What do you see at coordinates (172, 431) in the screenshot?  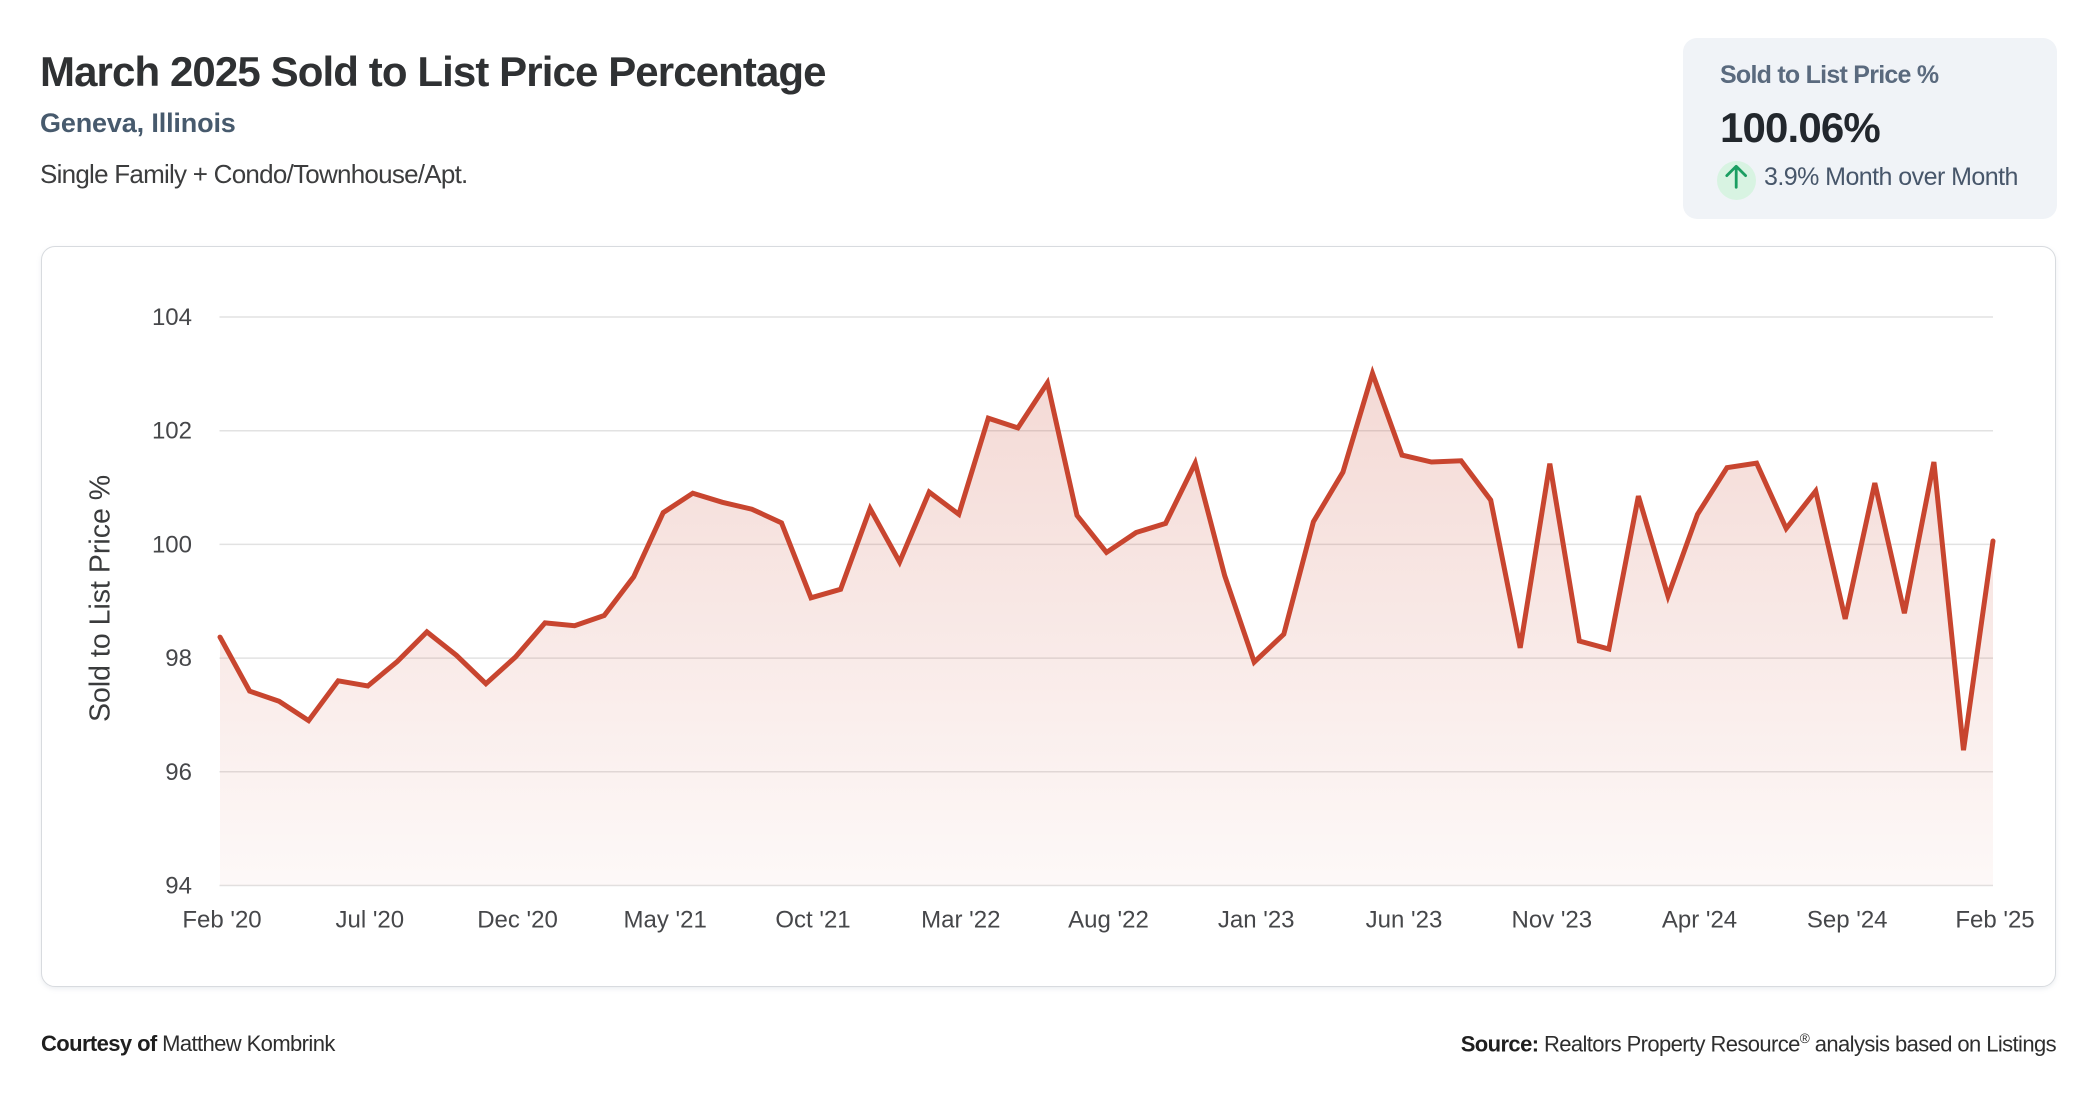 I see `svg-text: 102` at bounding box center [172, 431].